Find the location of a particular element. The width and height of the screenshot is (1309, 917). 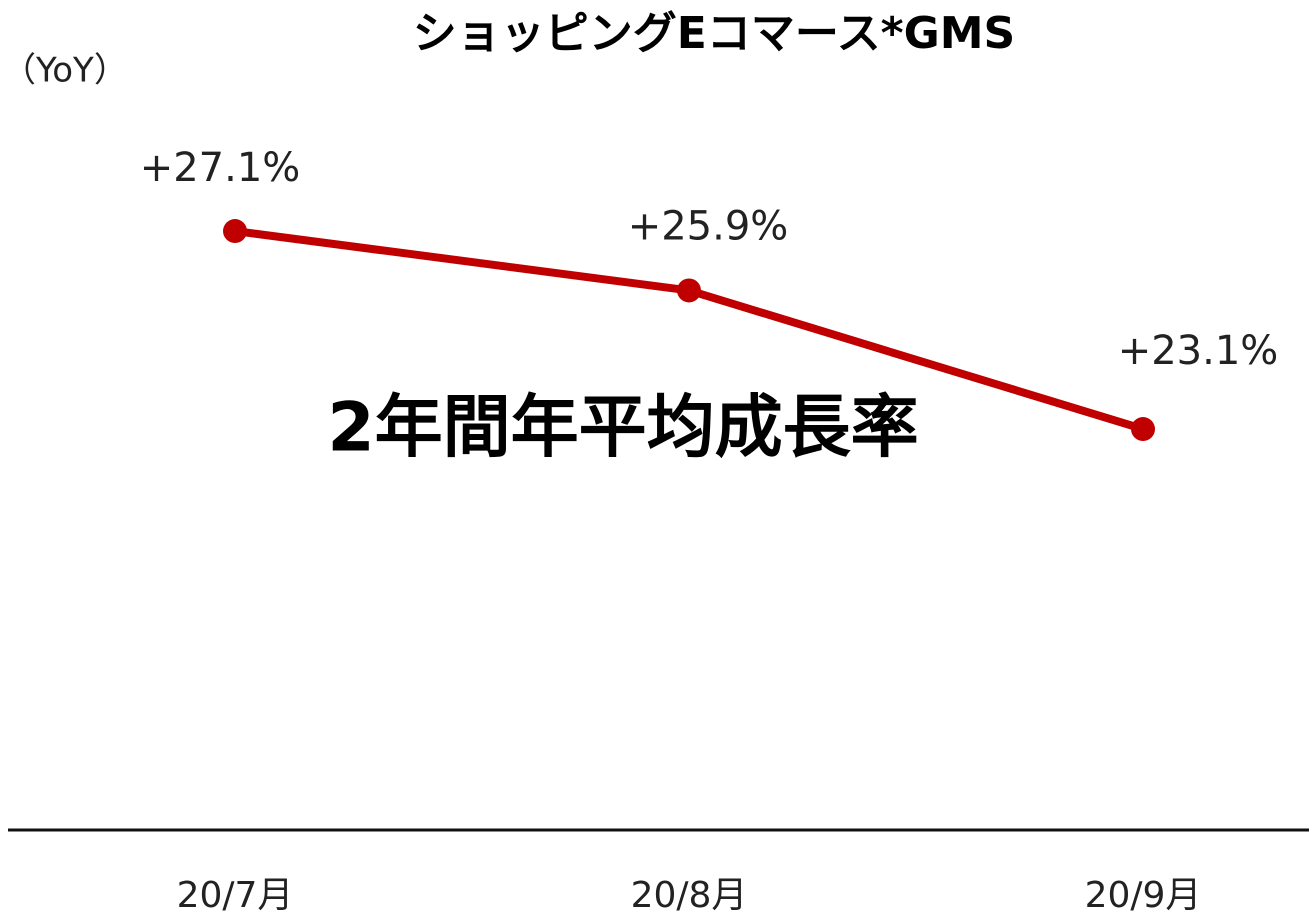

x-tick-label: 20/8月 is located at coordinates (689, 895).